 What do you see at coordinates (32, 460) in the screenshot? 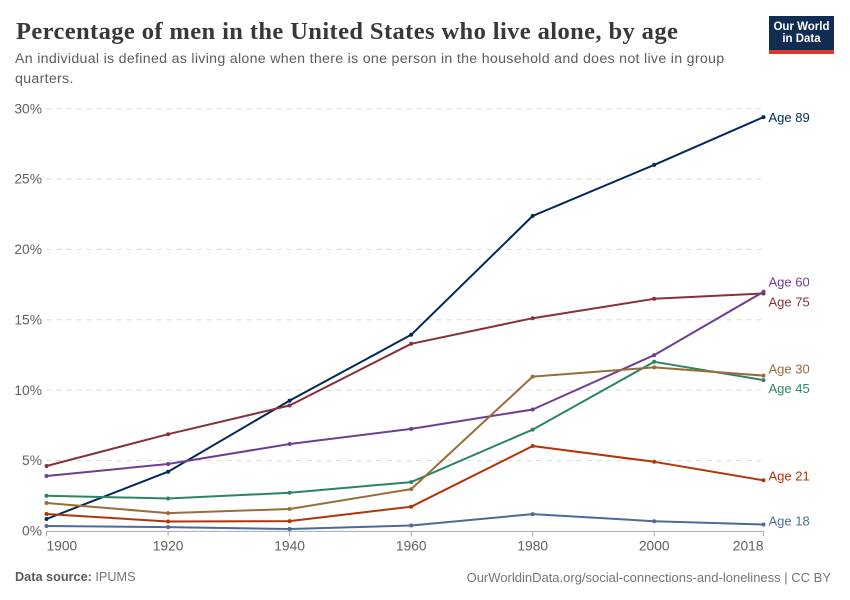
I see `svg-text: 5%` at bounding box center [32, 460].